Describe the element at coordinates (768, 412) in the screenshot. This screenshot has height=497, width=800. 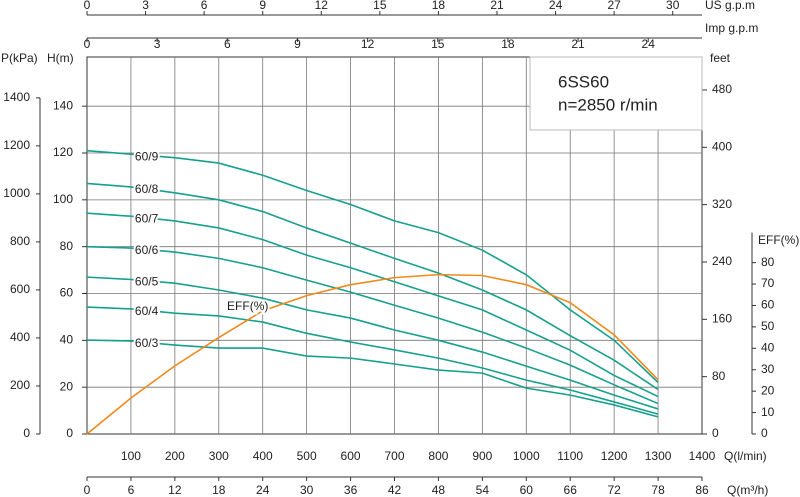
I see `y2-tick-label: 10` at that location.